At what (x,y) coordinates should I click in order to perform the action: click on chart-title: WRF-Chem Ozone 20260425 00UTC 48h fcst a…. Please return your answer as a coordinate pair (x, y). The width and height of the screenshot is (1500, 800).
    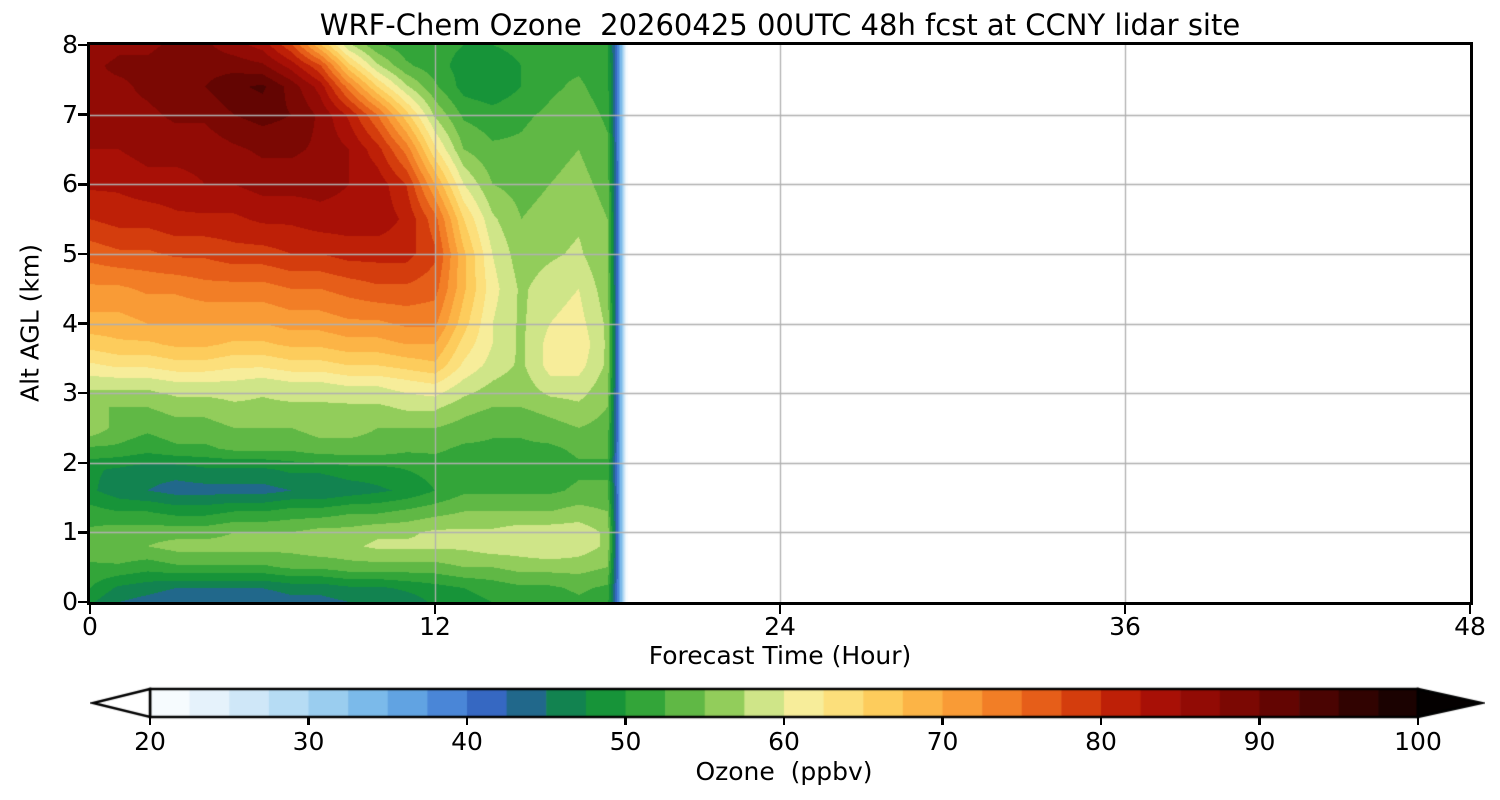
    Looking at the image, I should click on (780, 25).